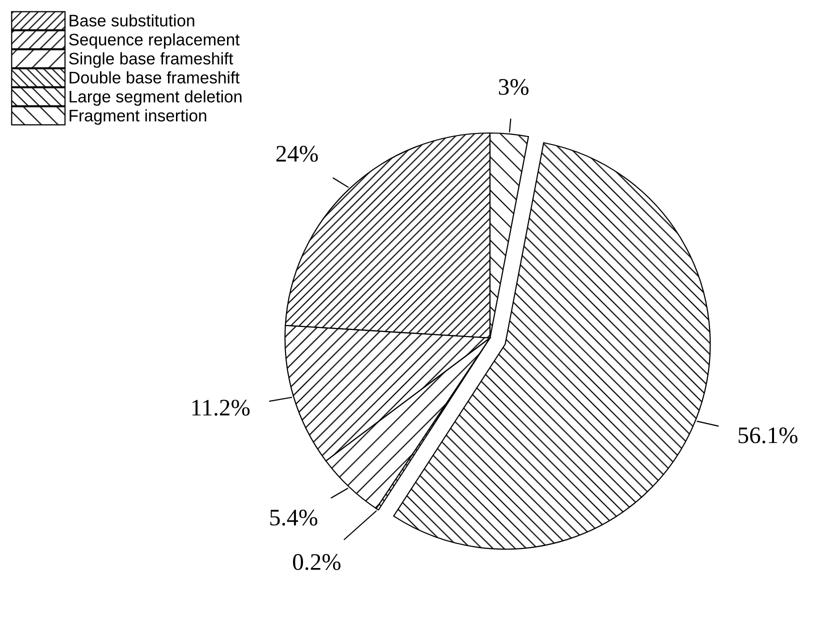 The image size is (832, 623). I want to click on data-label: 56.1%, so click(768, 435).